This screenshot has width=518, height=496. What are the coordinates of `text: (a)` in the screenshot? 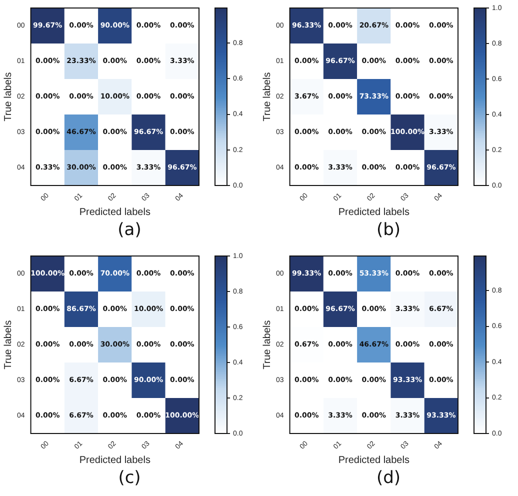 It's located at (129, 230).